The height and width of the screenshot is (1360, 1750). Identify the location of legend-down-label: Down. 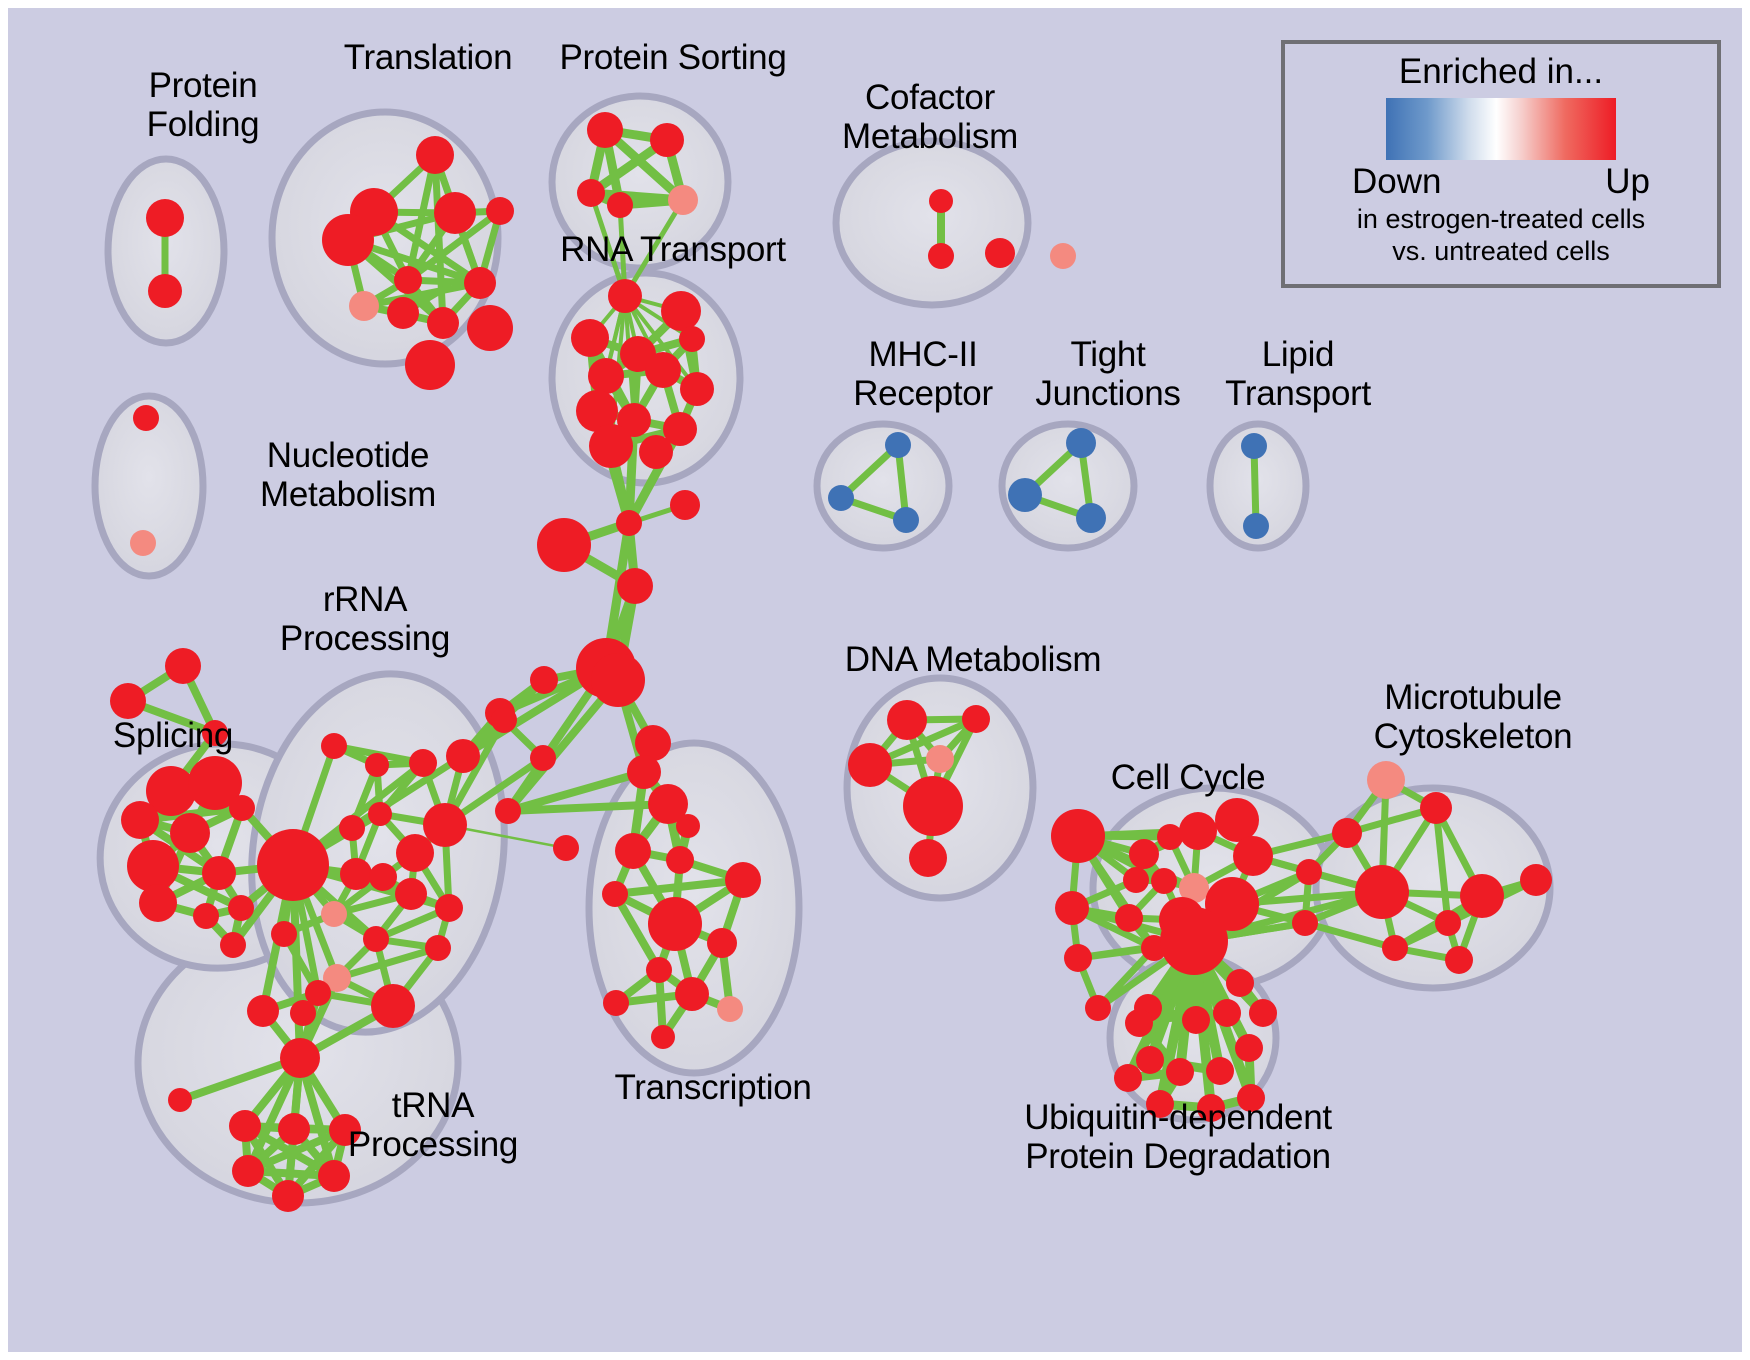
(1397, 181).